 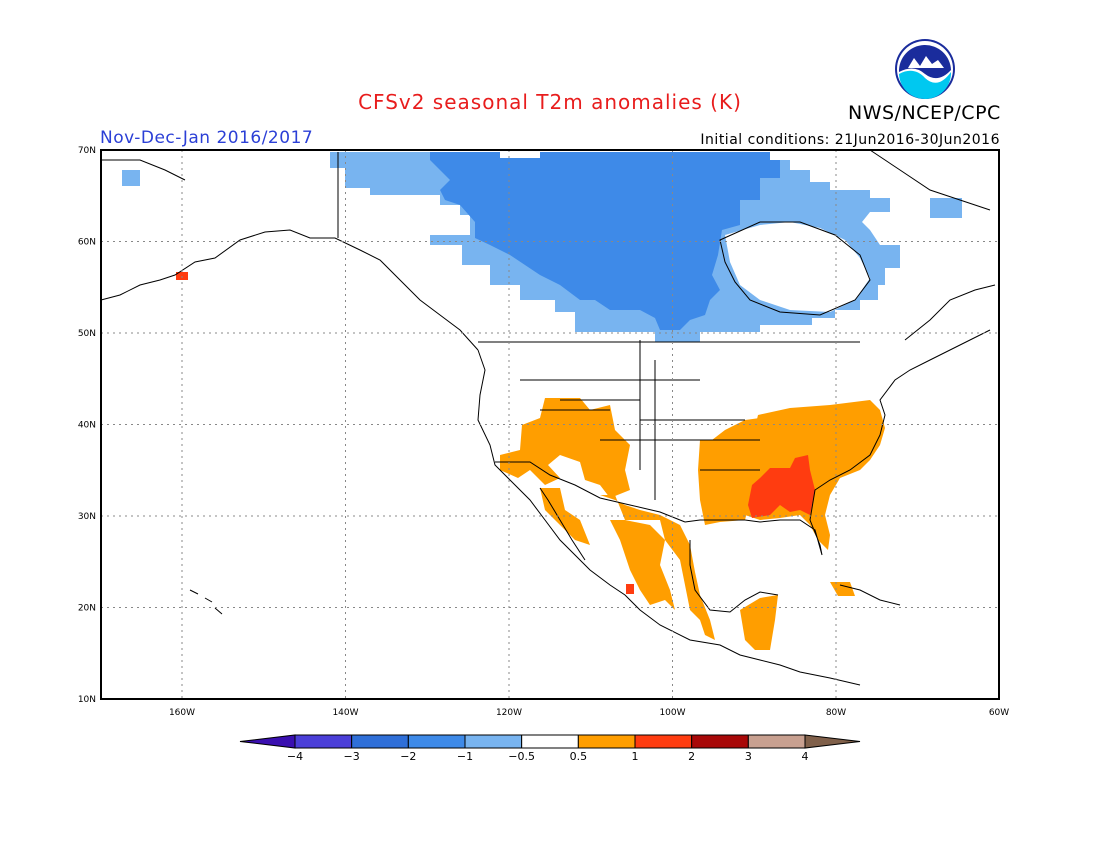 I want to click on latitude-label: 70N, so click(x=87, y=151).